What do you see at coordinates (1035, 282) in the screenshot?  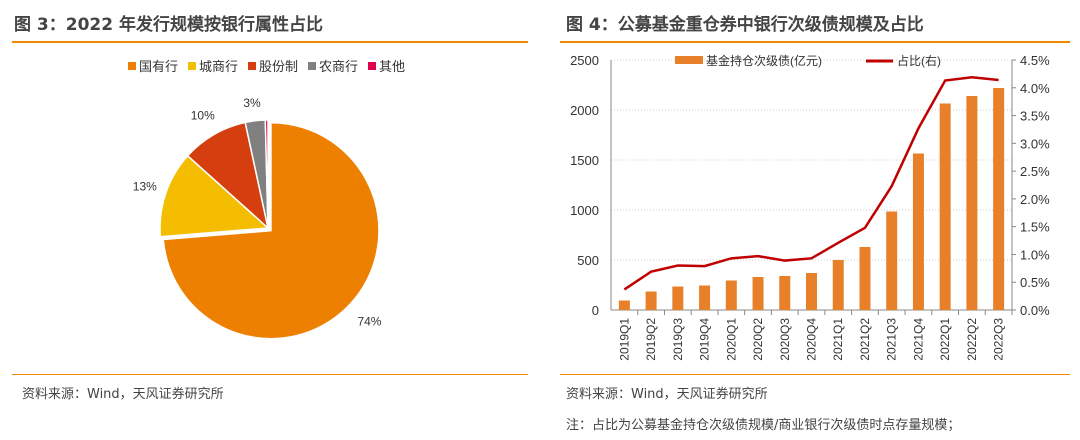 I see `y2-tick-label: 0.5%` at bounding box center [1035, 282].